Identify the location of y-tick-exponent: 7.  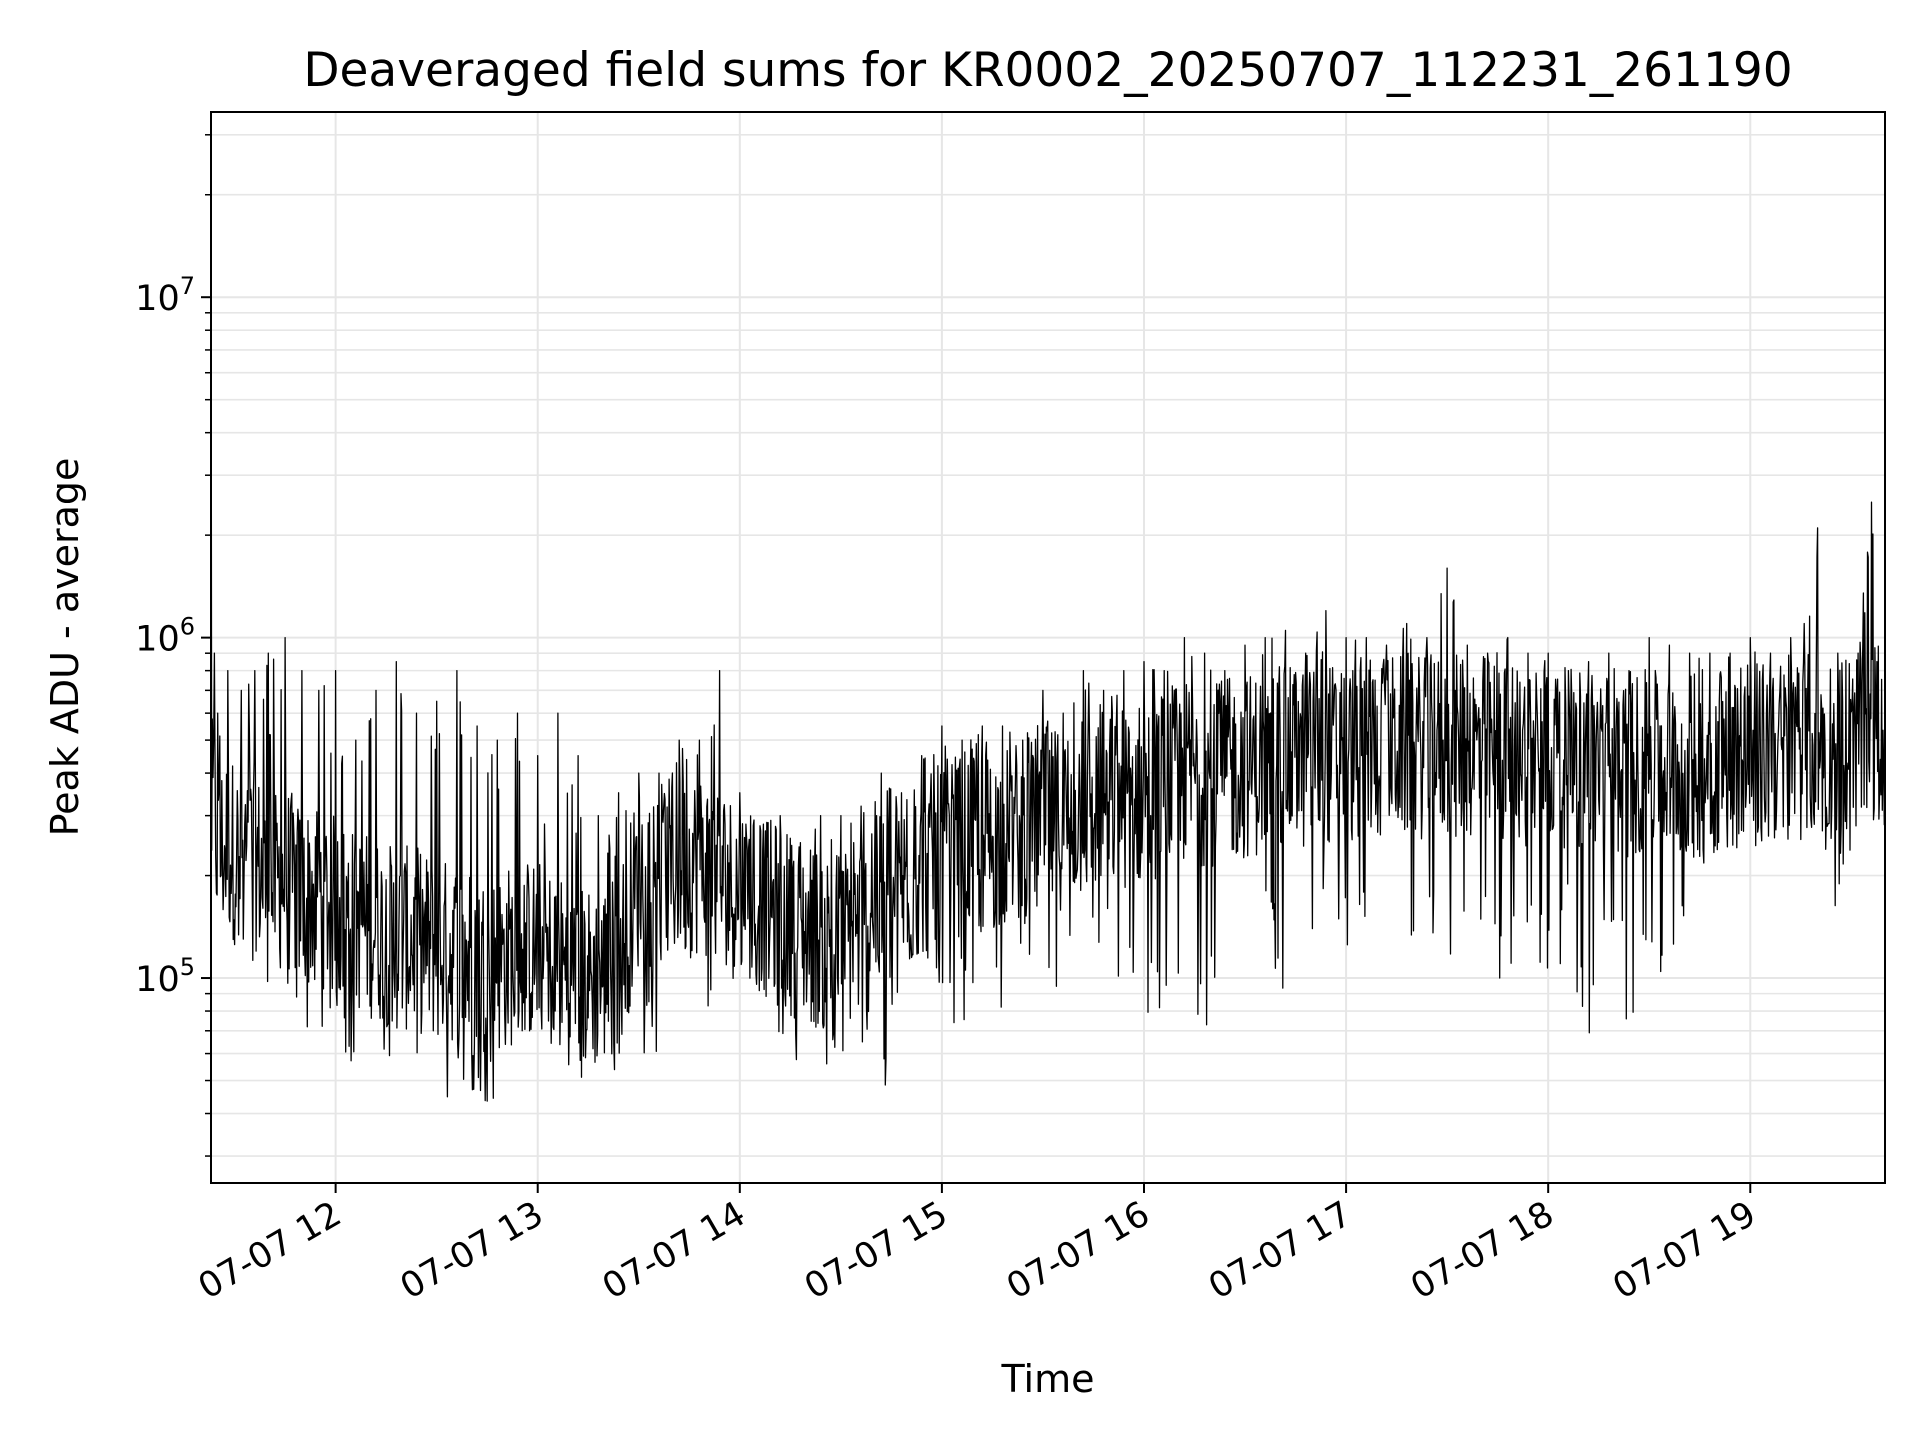
(187, 286).